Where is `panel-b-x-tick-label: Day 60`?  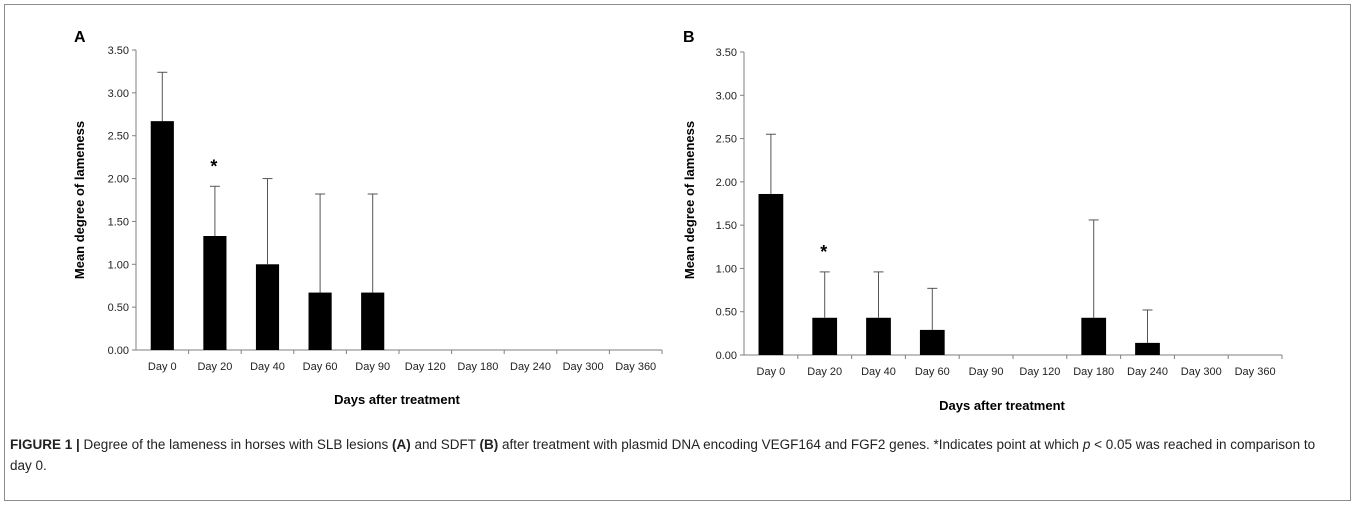
panel-b-x-tick-label: Day 60 is located at coordinates (932, 372).